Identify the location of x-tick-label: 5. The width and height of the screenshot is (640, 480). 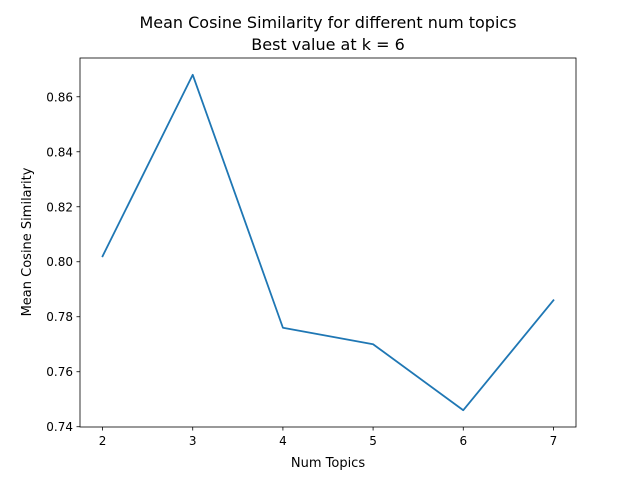
(373, 441).